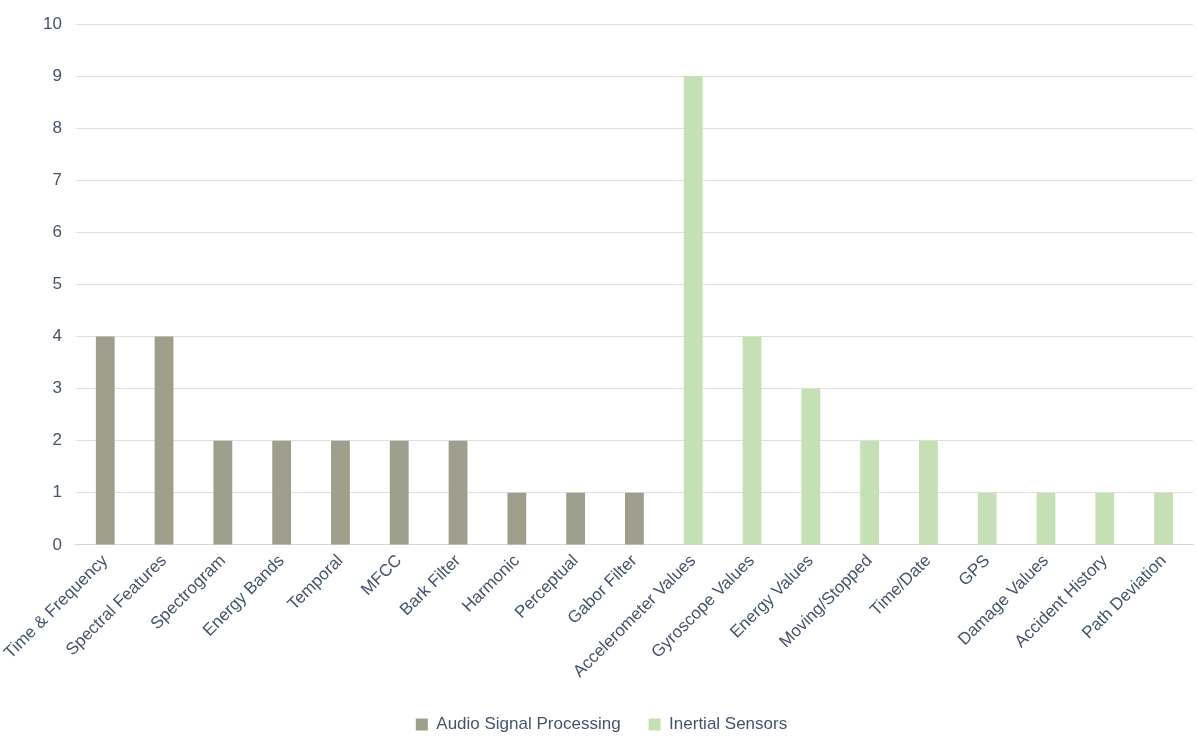  What do you see at coordinates (57, 232) in the screenshot?
I see `y-tick-label: 6` at bounding box center [57, 232].